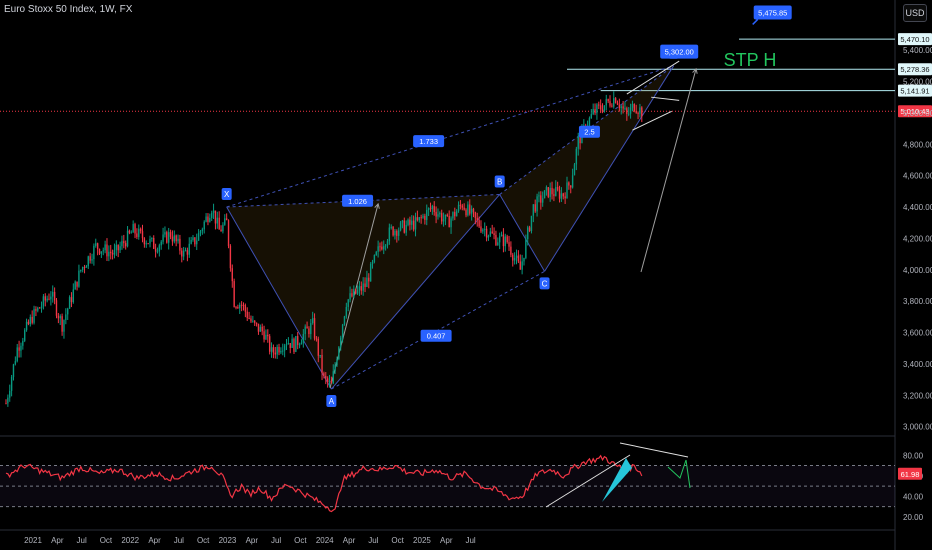 The height and width of the screenshot is (550, 932). Describe the element at coordinates (654, 450) in the screenshot. I see `rsi-divergence-line` at that location.